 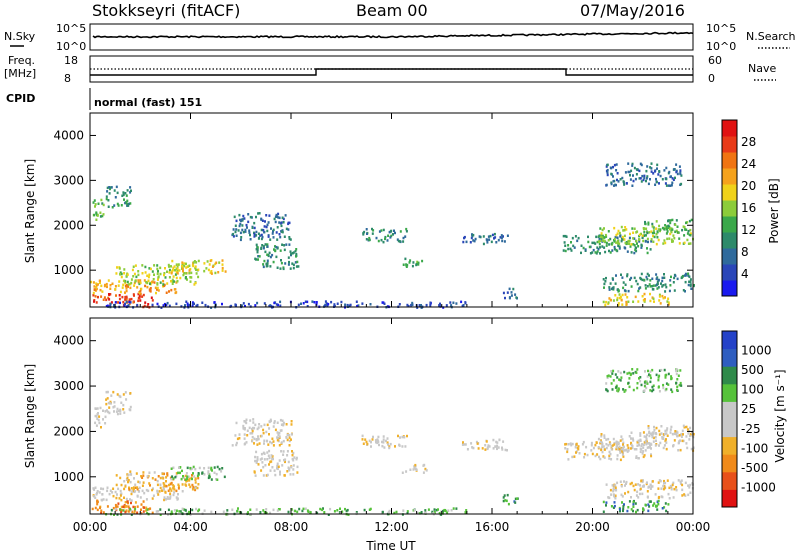 I want to click on x-tick-label: 12:00, so click(x=391, y=527).